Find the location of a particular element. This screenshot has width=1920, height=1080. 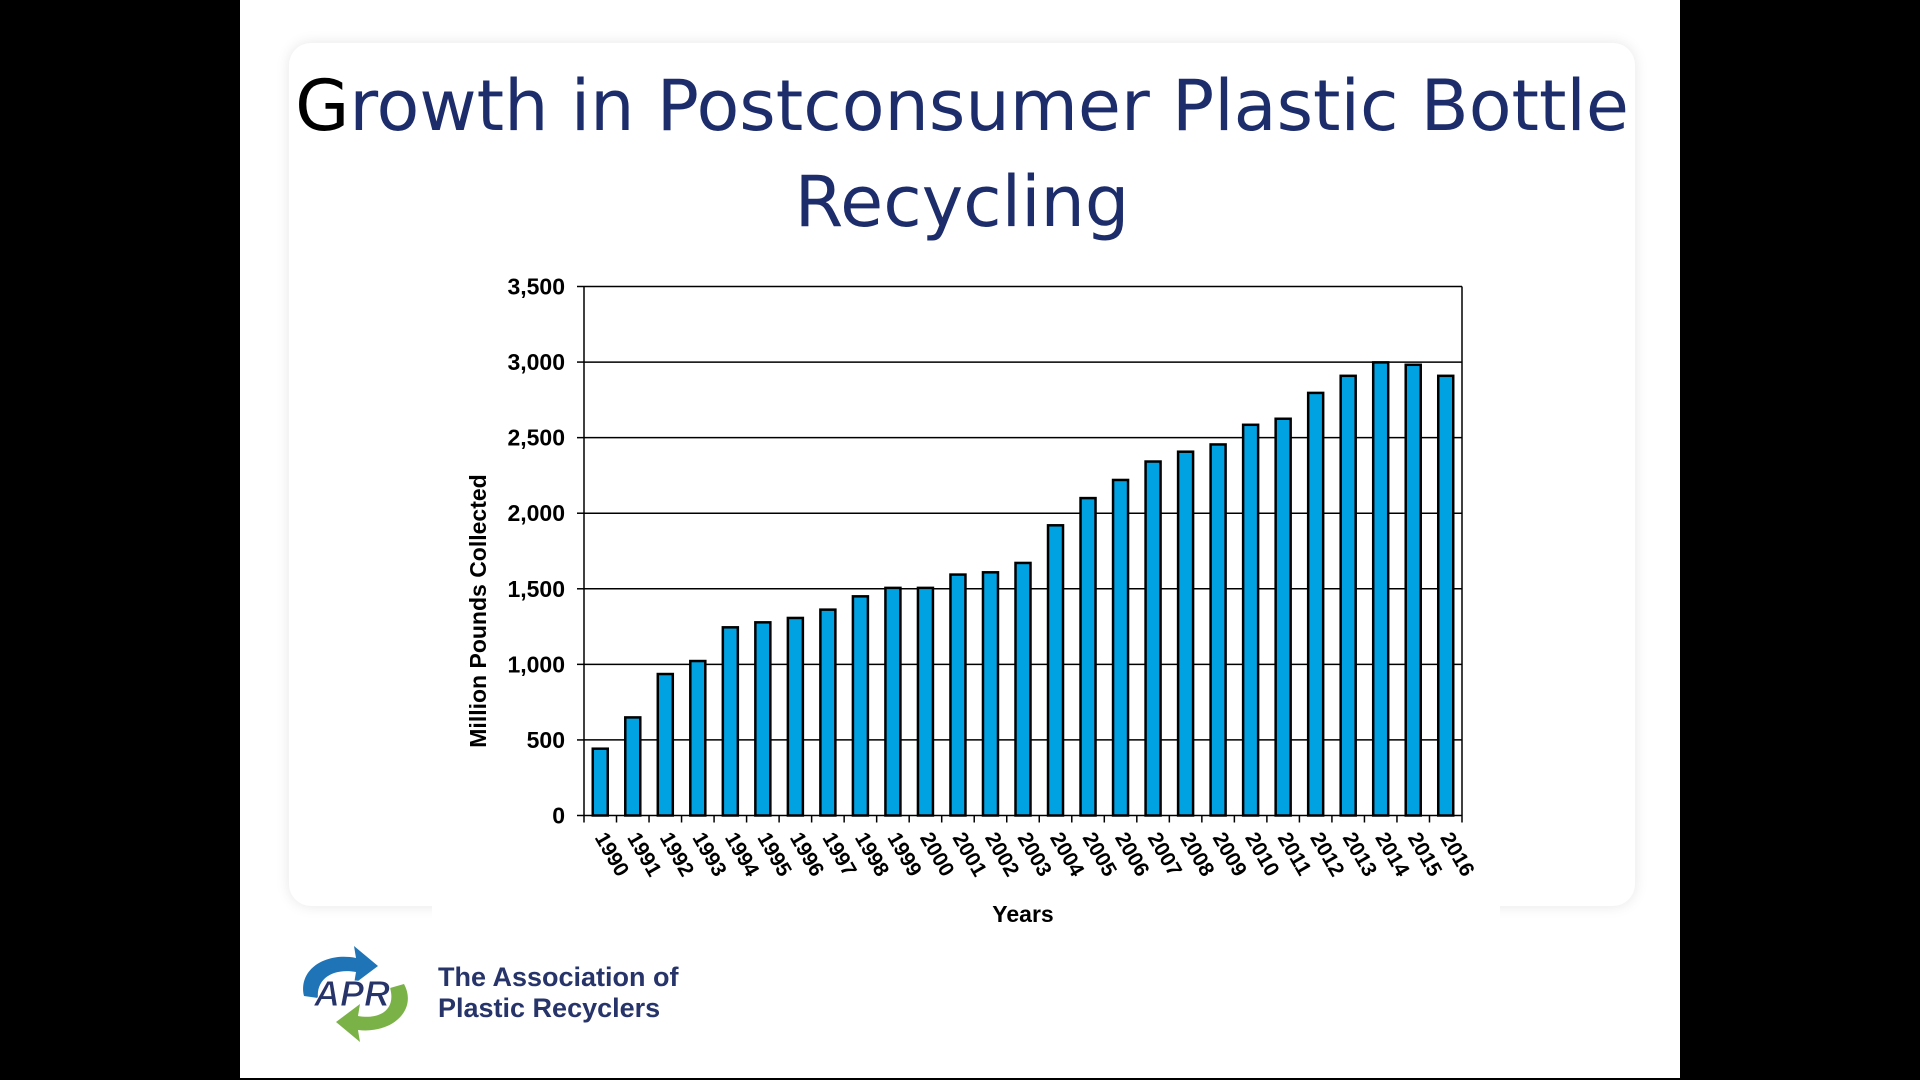

x-tick-label: 1992 is located at coordinates (676, 855).